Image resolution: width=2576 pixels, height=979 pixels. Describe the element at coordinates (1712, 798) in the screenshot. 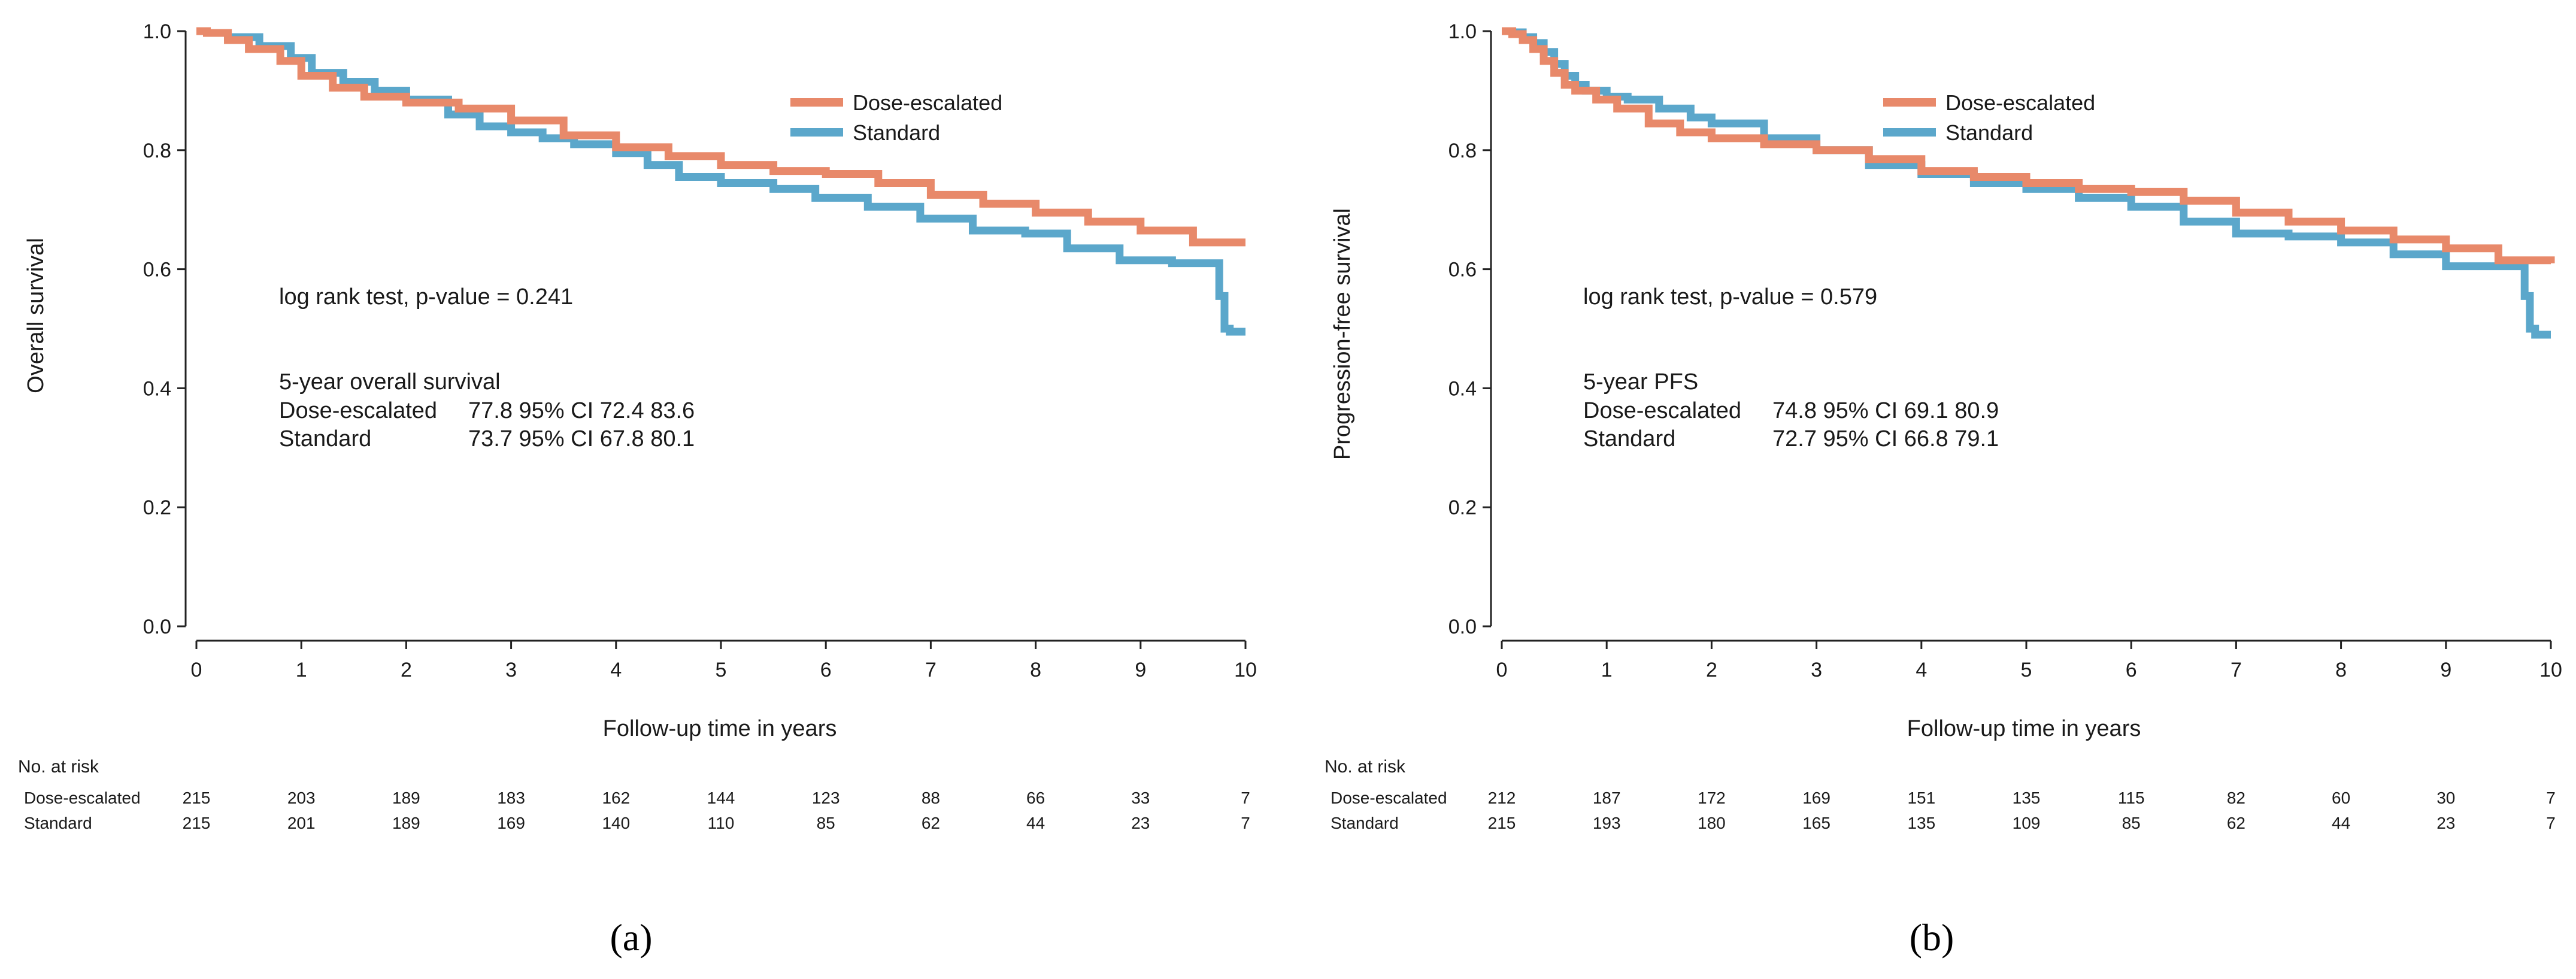

I see `panel-b-risk-value: 172` at that location.